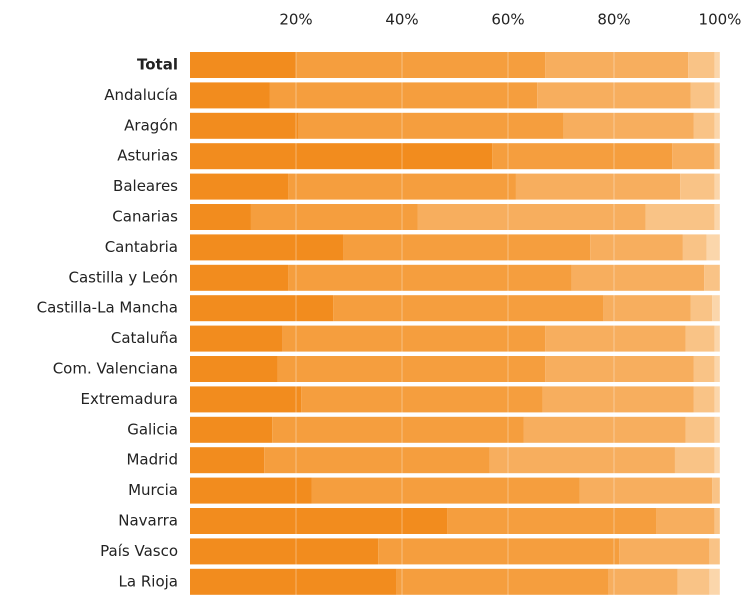 The height and width of the screenshot is (603, 745). What do you see at coordinates (148, 521) in the screenshot?
I see `category-label: Navarra` at bounding box center [148, 521].